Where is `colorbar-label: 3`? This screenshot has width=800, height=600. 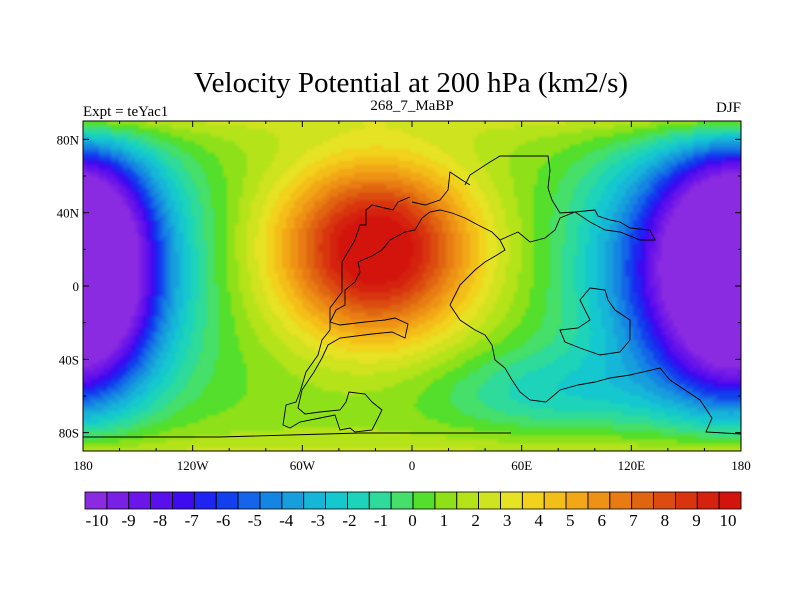
colorbar-label: 3 is located at coordinates (507, 520).